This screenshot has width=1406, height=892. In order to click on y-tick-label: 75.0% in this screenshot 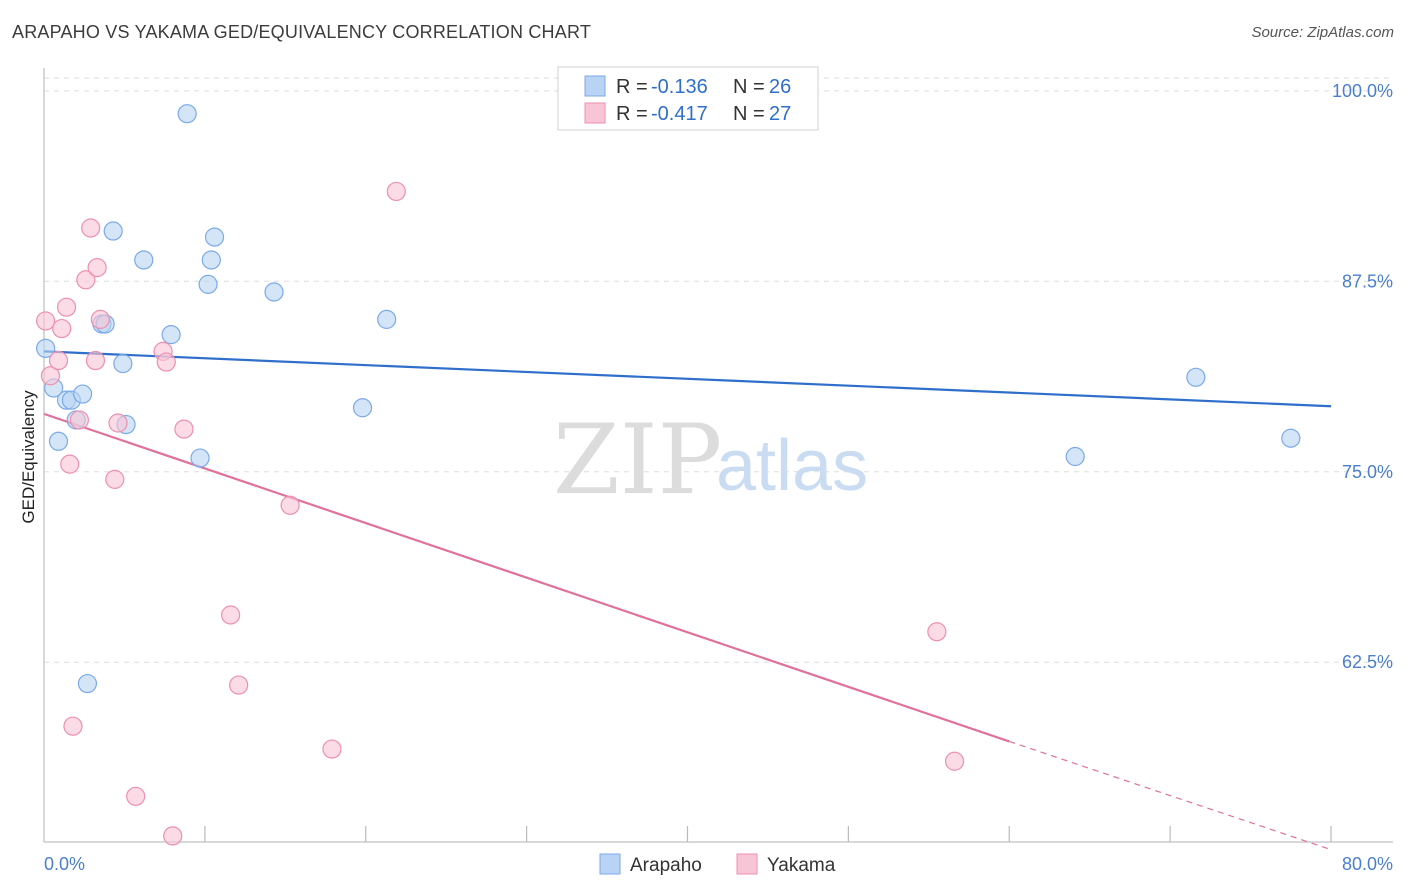, I will do `click(1367, 472)`.